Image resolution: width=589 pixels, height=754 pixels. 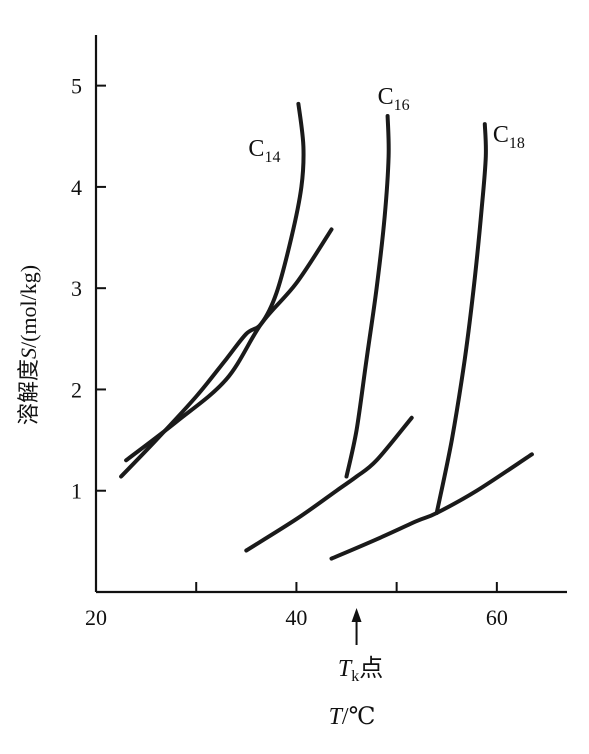 What do you see at coordinates (264, 151) in the screenshot?
I see `c14-series-label: C14` at bounding box center [264, 151].